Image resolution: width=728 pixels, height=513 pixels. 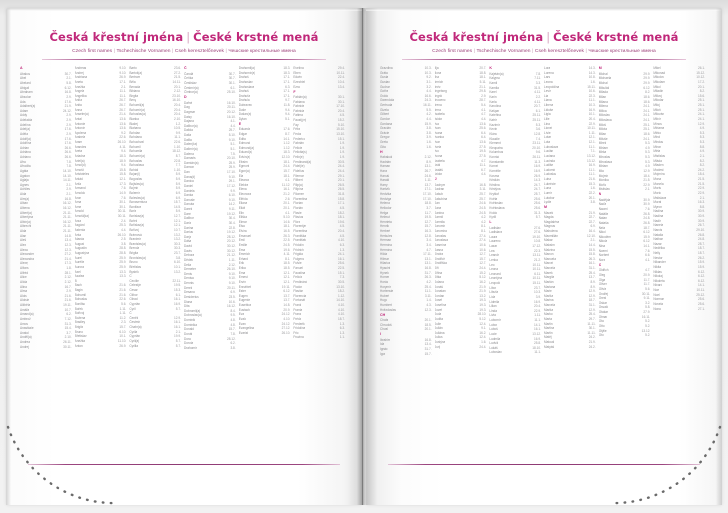 I want to click on name-label: Emanuel, so click(x=244, y=235).